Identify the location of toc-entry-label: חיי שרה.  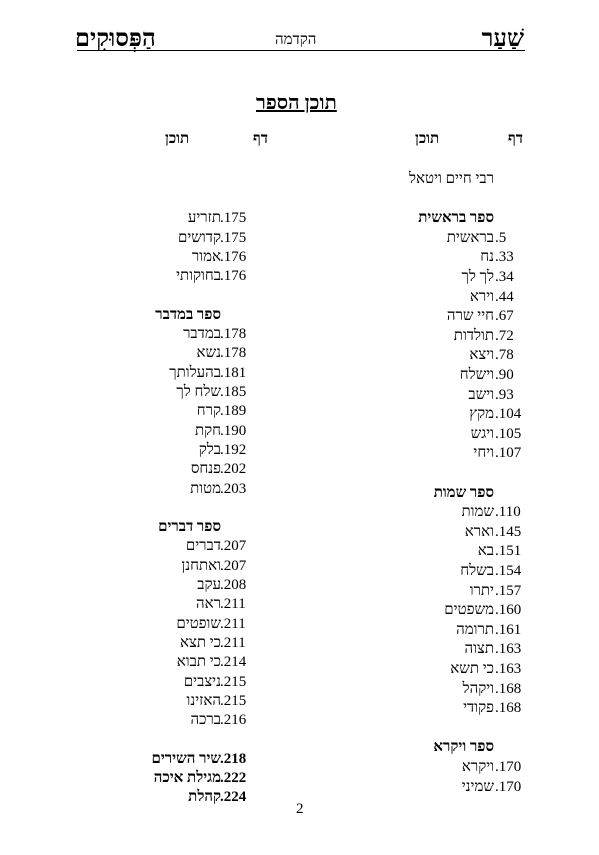
(470, 316).